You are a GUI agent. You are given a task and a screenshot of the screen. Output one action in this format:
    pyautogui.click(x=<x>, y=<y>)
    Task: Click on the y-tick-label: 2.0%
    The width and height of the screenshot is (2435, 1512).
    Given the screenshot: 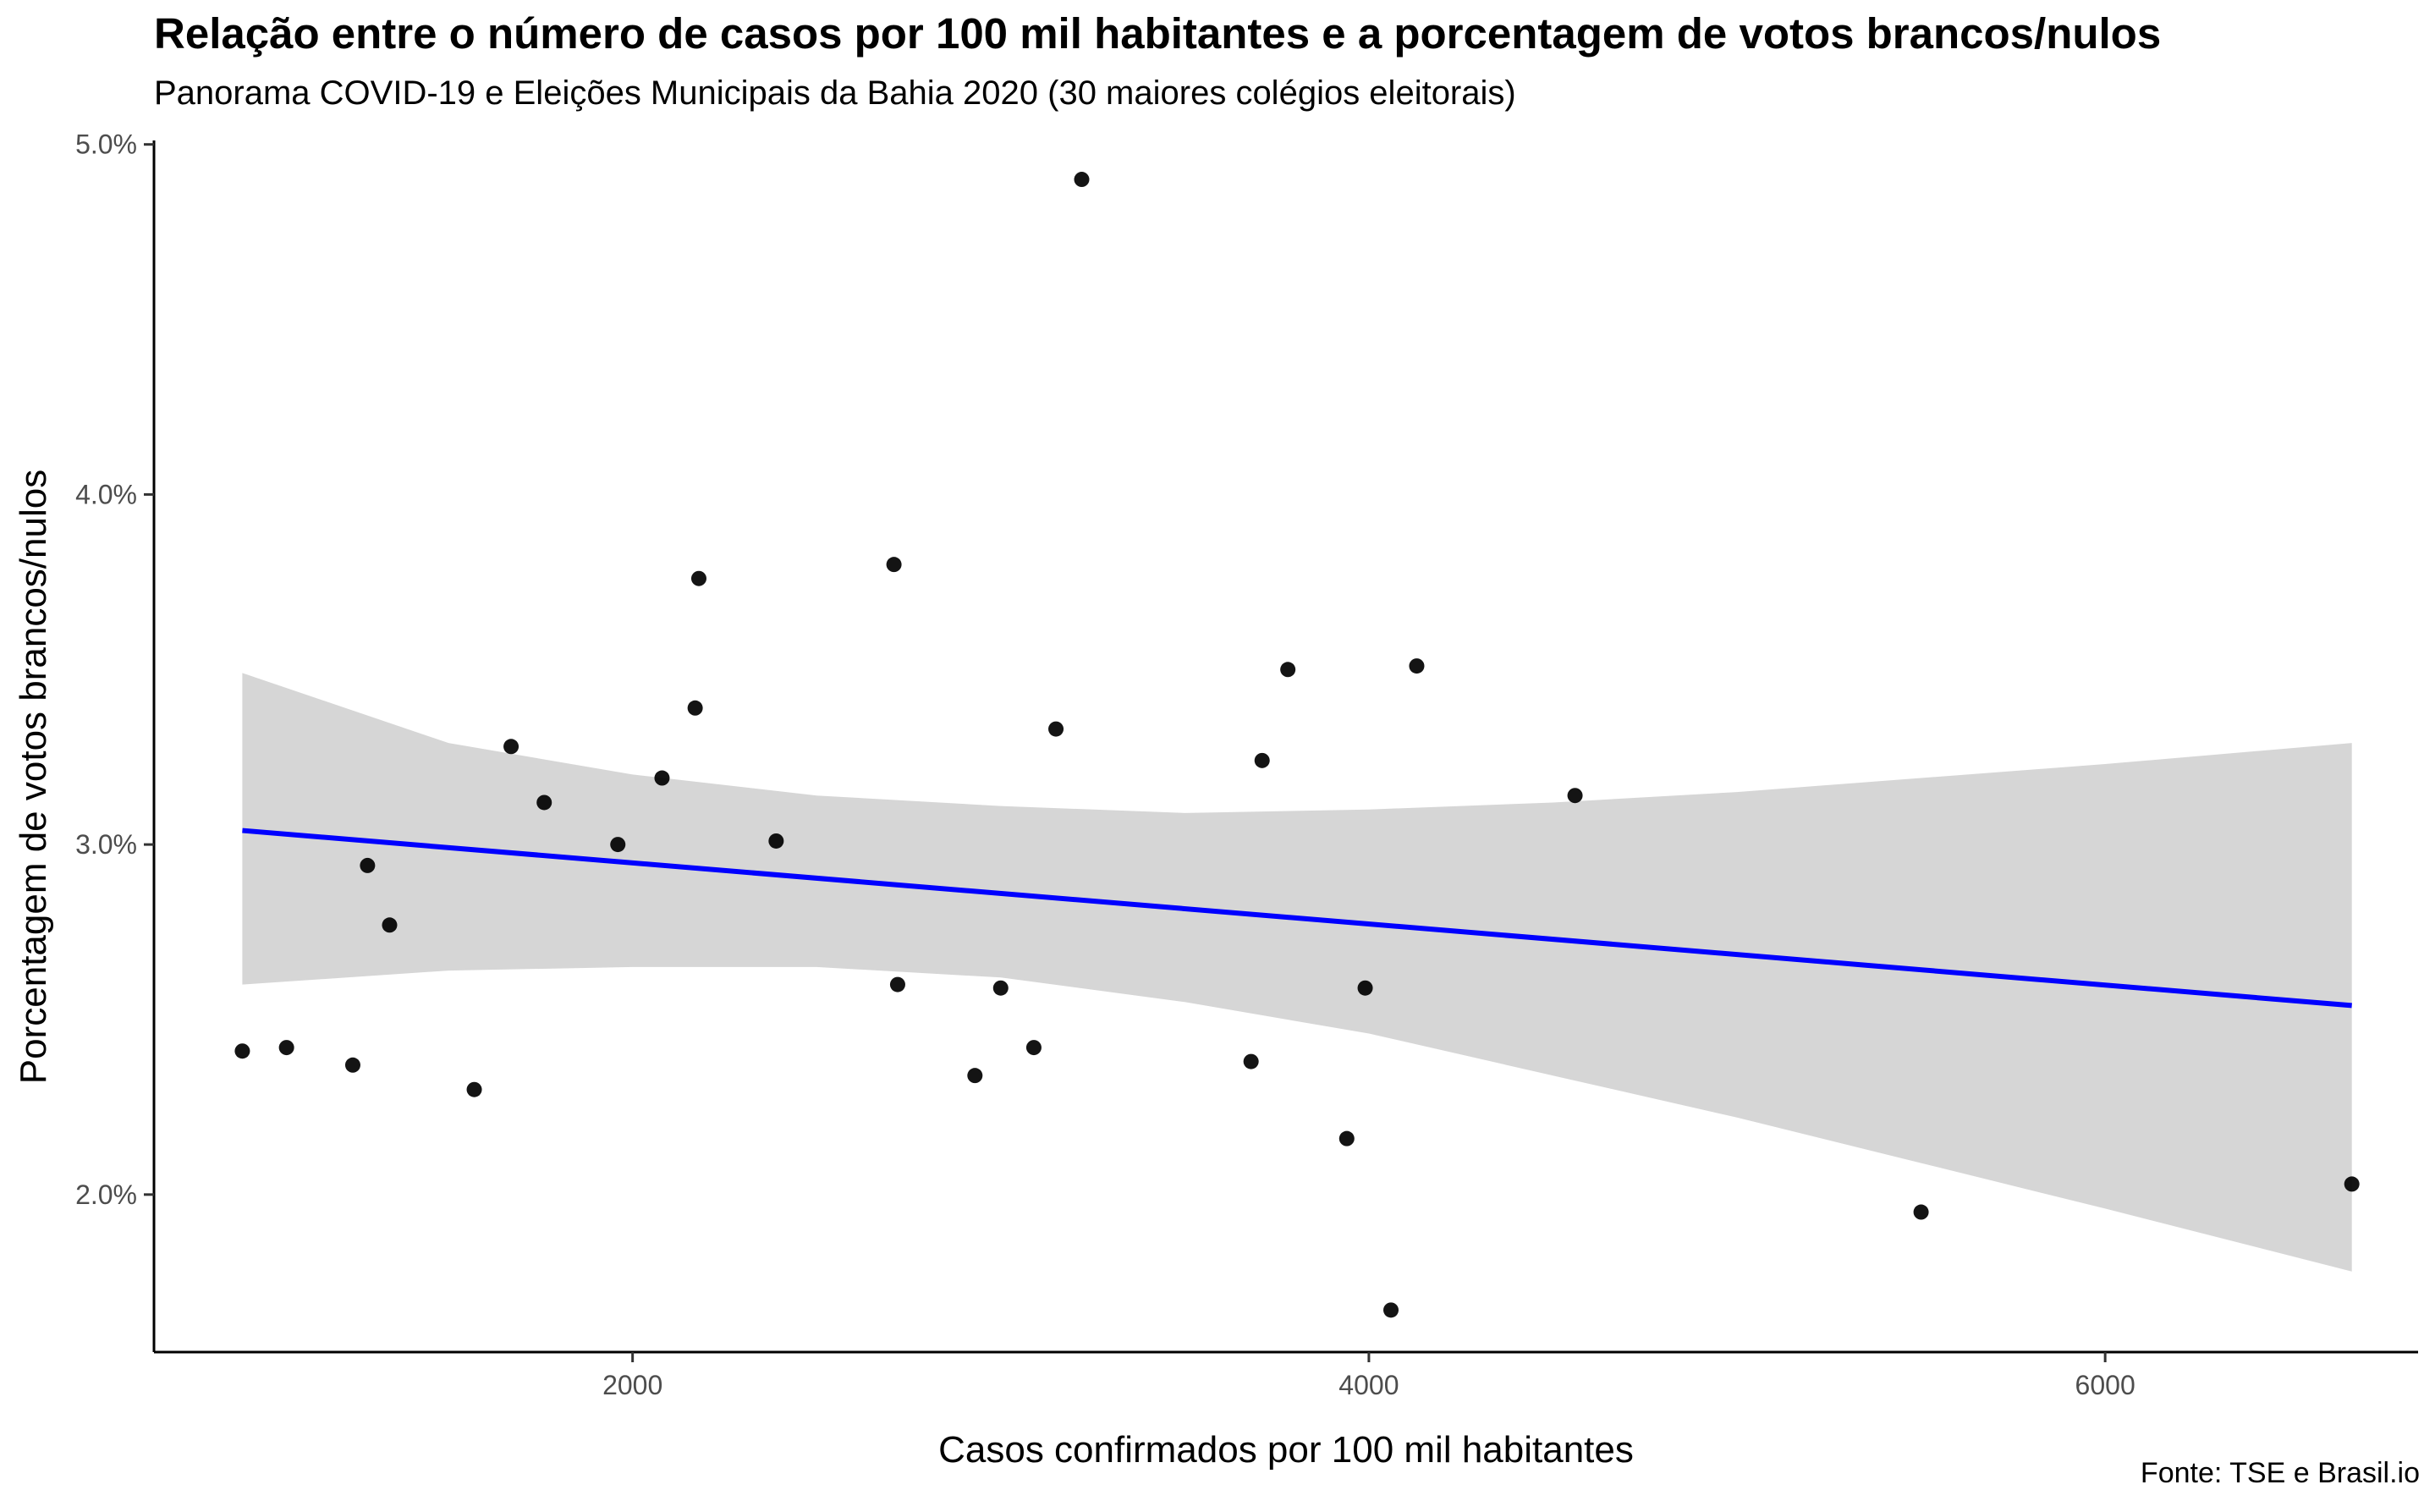 What is the action you would take?
    pyautogui.click(x=106, y=1195)
    